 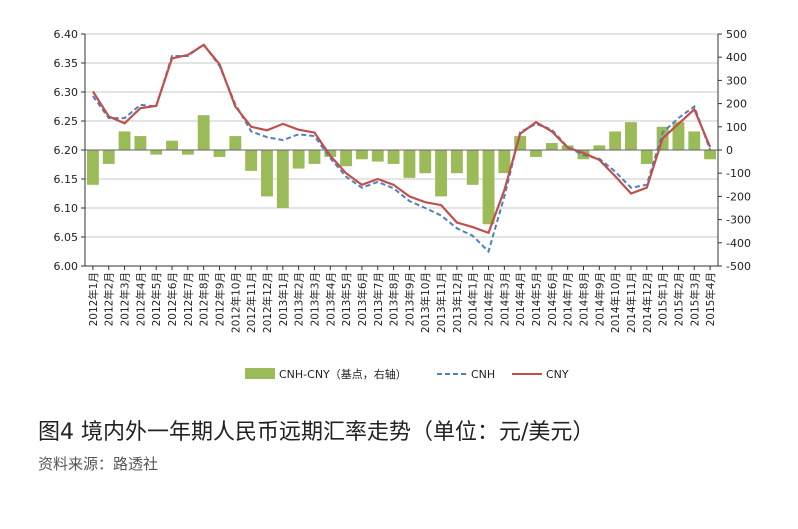 What do you see at coordinates (557, 374) in the screenshot?
I see `legend-label: CNY` at bounding box center [557, 374].